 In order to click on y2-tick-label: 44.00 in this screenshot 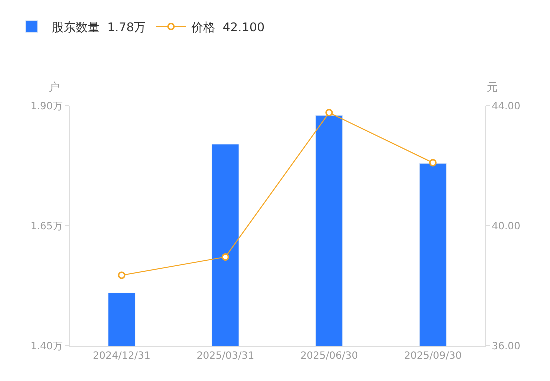, I will do `click(506, 107)`.